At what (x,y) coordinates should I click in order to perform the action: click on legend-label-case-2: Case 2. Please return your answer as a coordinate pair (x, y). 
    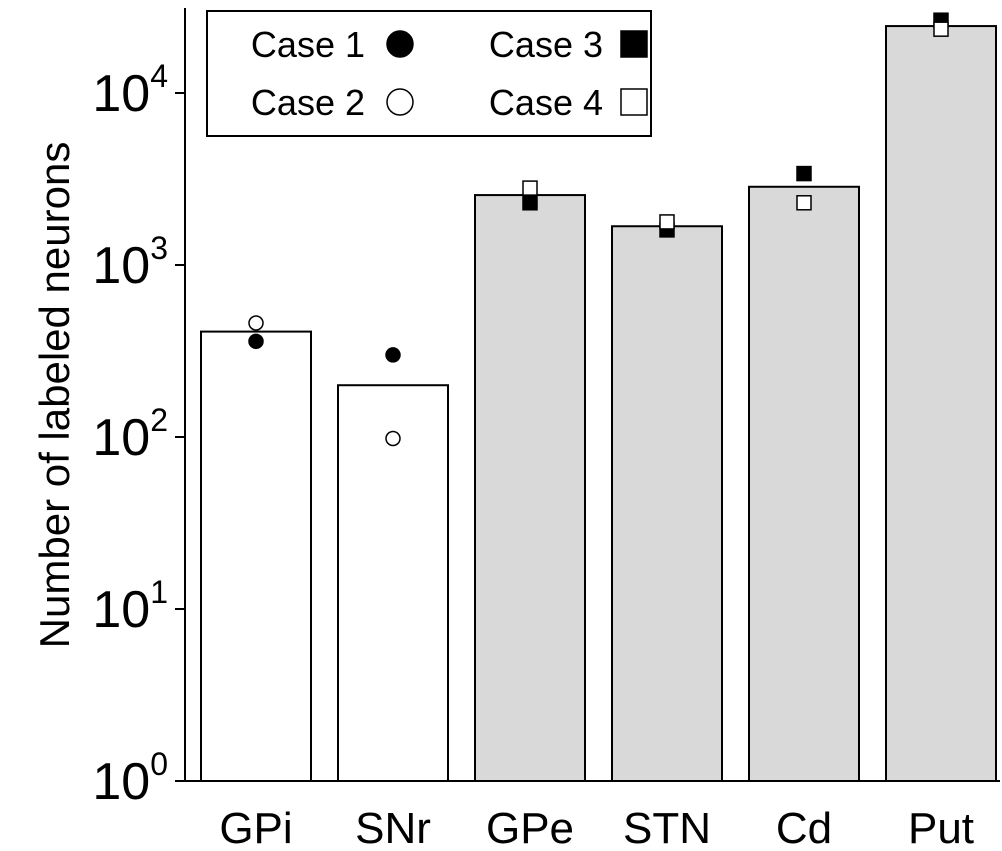
    Looking at the image, I should click on (308, 102).